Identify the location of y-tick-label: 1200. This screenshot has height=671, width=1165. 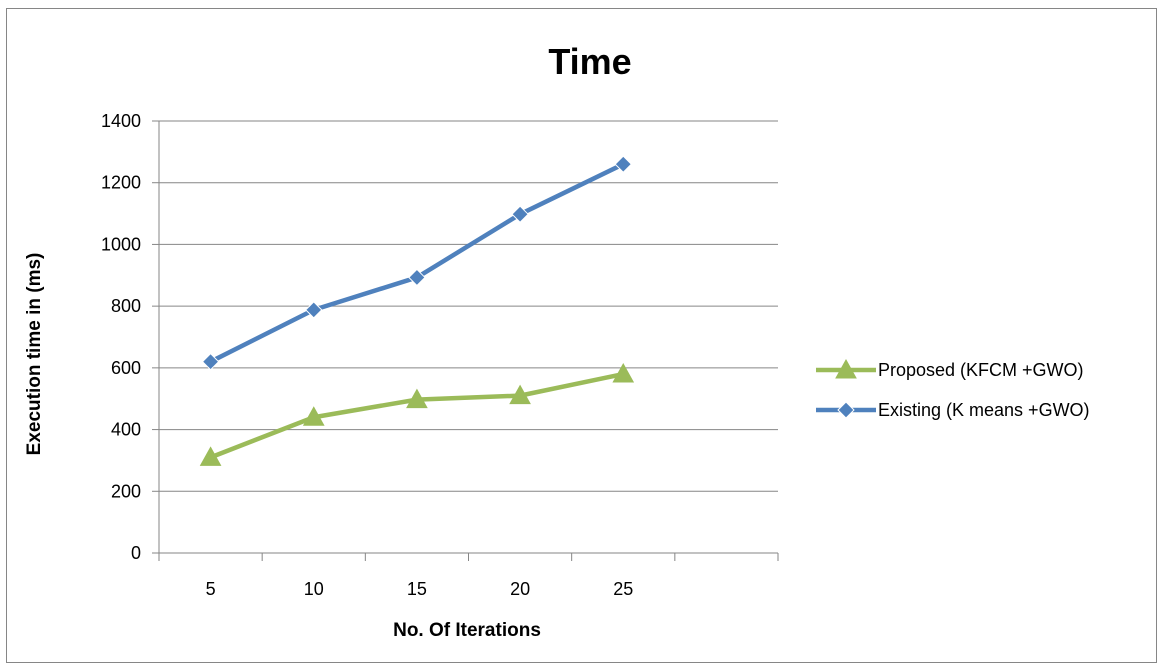
(121, 183).